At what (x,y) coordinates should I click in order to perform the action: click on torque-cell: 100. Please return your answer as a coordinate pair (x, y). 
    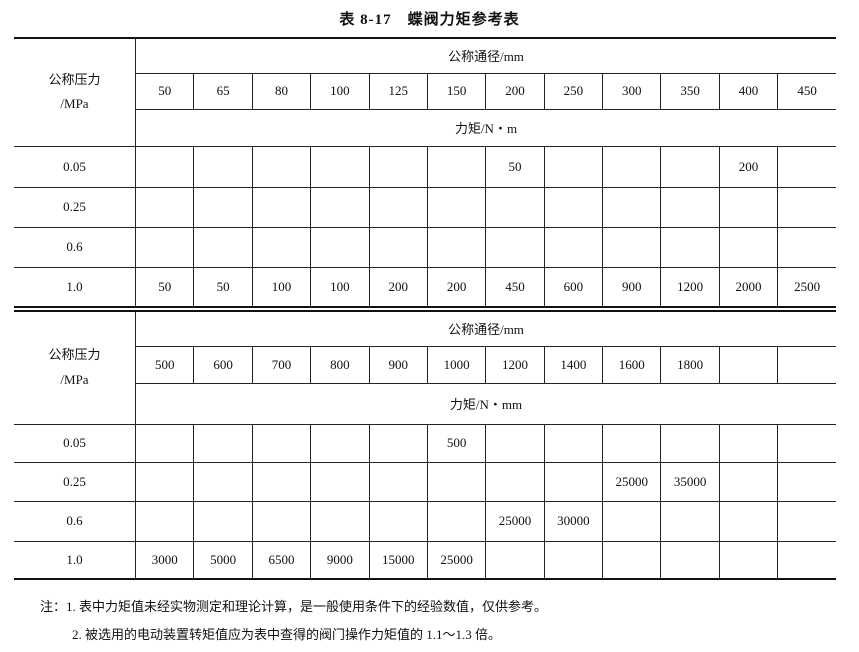
    Looking at the image, I should click on (340, 287).